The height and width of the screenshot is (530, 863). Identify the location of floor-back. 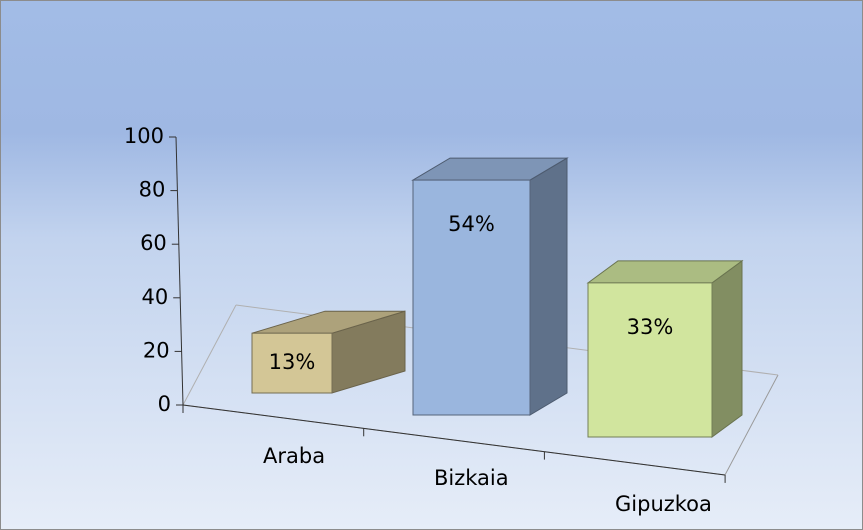
(209, 355).